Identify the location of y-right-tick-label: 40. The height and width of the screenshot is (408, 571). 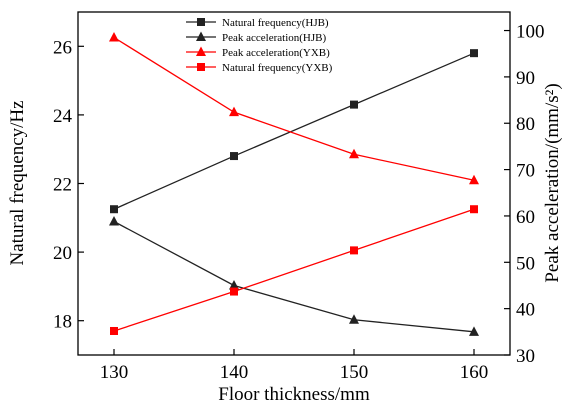
(525, 310).